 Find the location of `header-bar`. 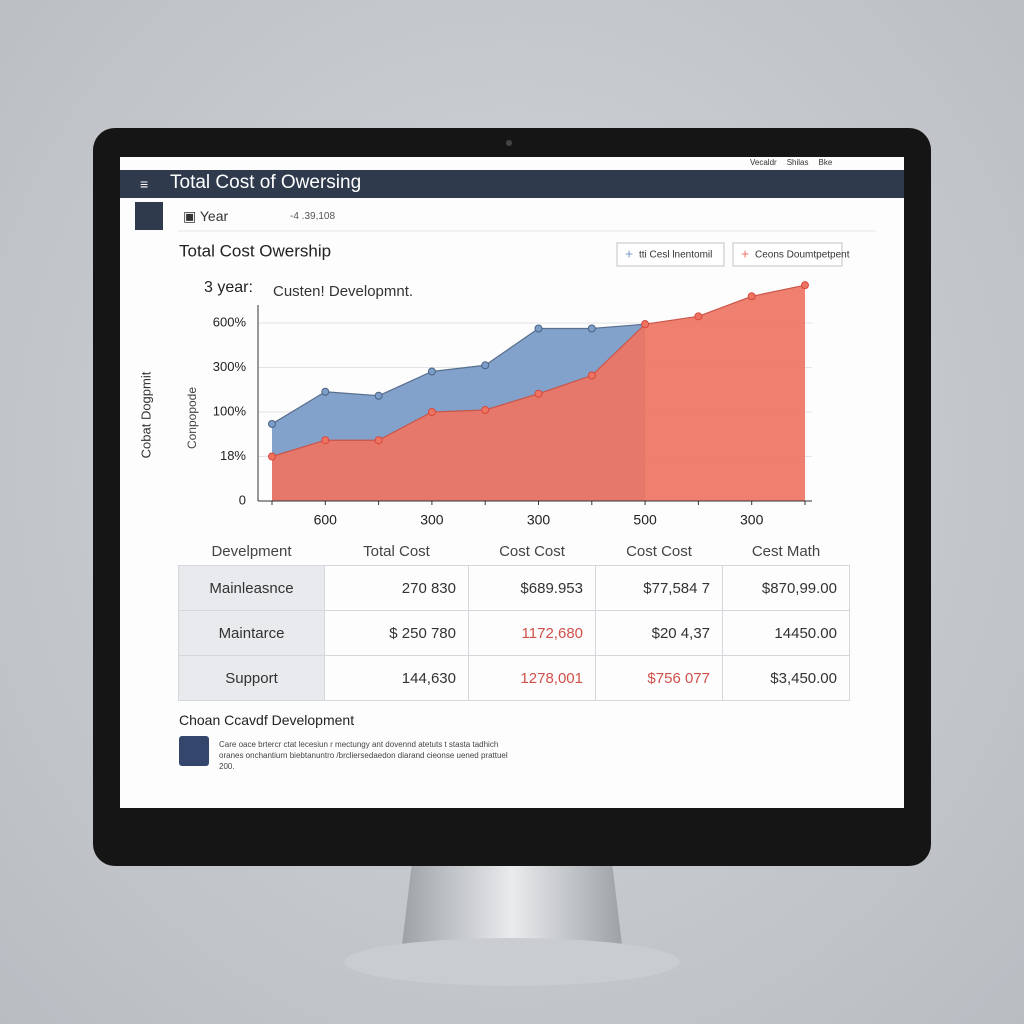

header-bar is located at coordinates (512, 184).